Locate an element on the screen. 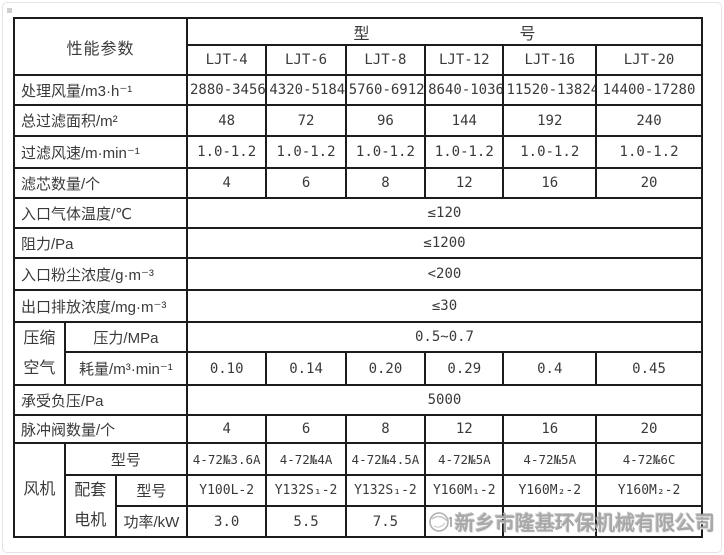 The width and height of the screenshot is (724, 555). merged-value-cell: ≤1200 is located at coordinates (444, 243).